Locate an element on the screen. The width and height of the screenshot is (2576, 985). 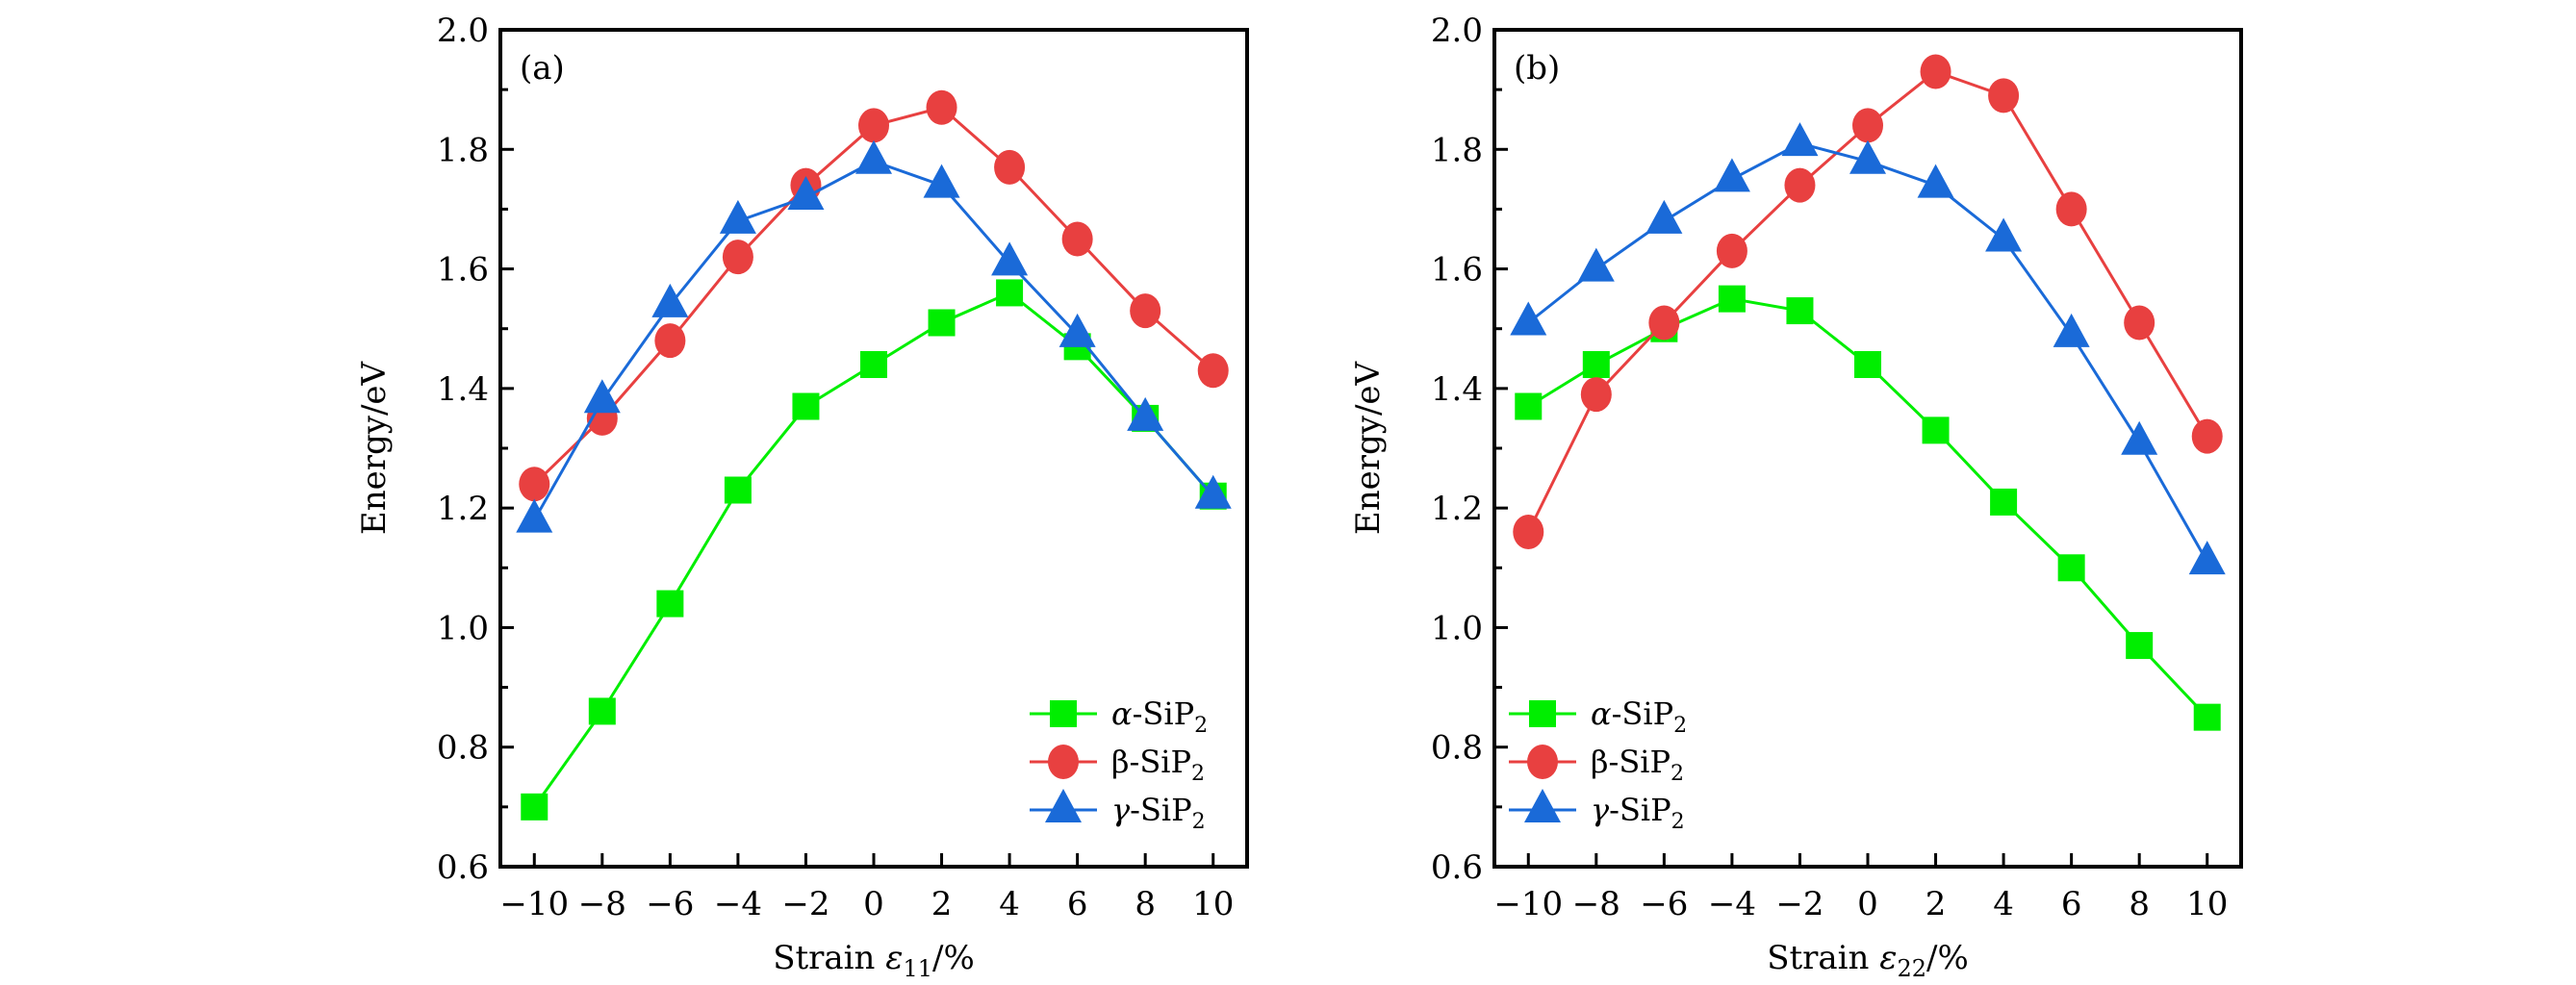
x-axis-title: Strain ε22/% is located at coordinates (1868, 961).